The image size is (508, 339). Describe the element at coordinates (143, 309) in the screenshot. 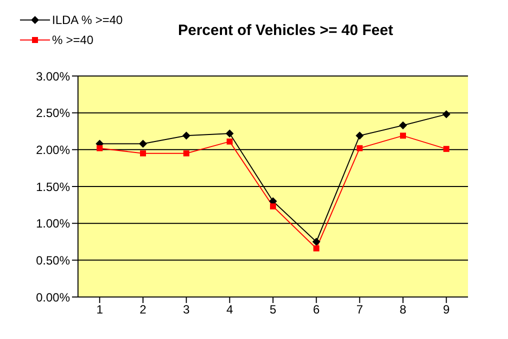

I see `x-tick-label: 2` at that location.